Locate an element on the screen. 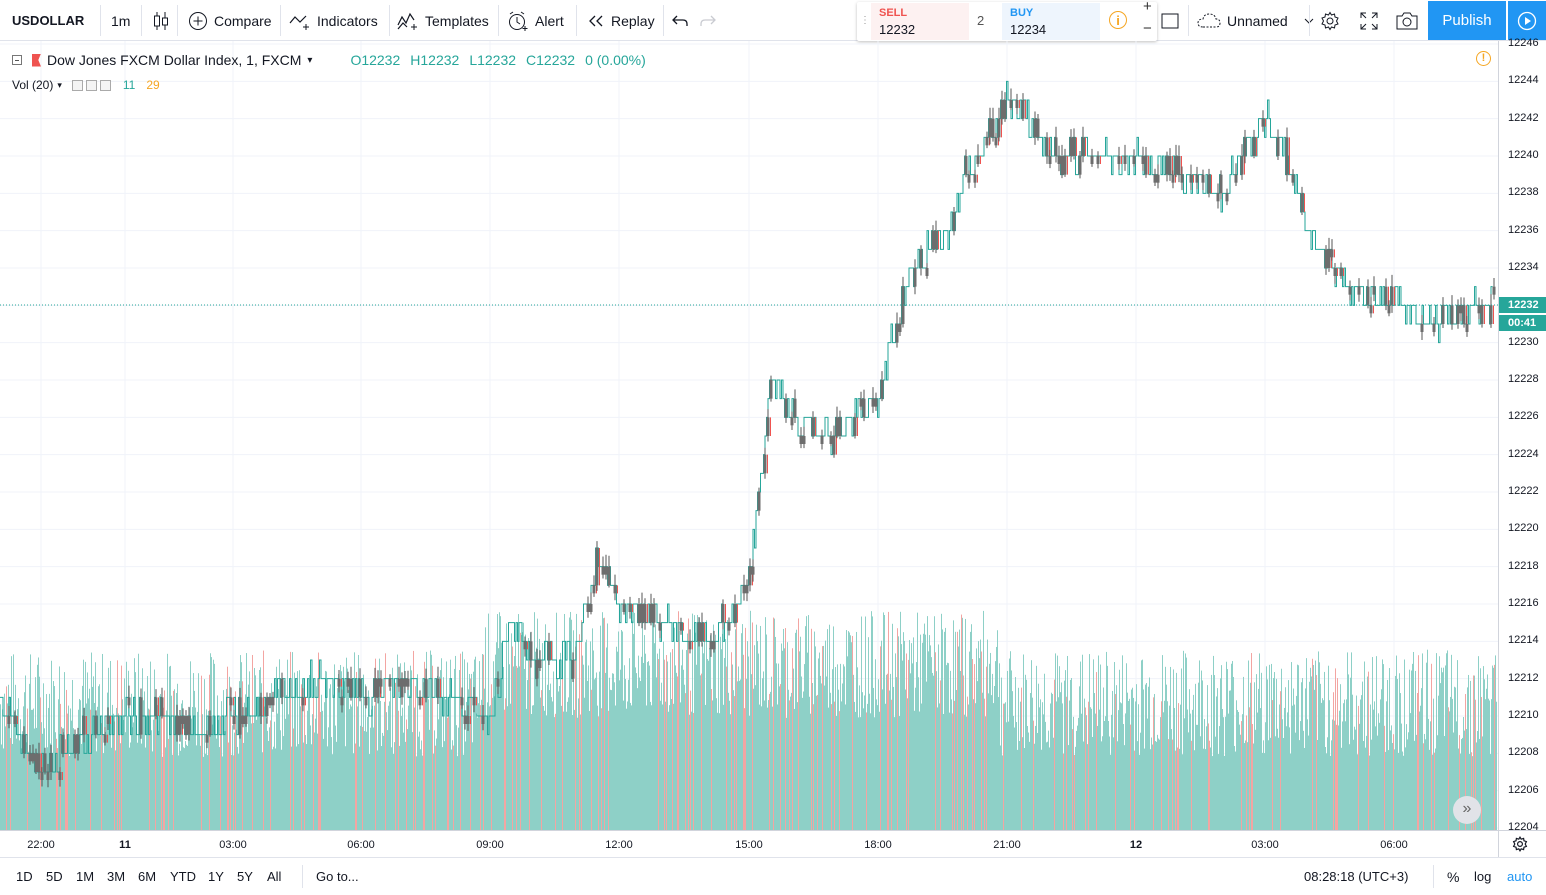 Image resolution: width=1546 pixels, height=895 pixels. range-button-1d: 1D is located at coordinates (24, 876).